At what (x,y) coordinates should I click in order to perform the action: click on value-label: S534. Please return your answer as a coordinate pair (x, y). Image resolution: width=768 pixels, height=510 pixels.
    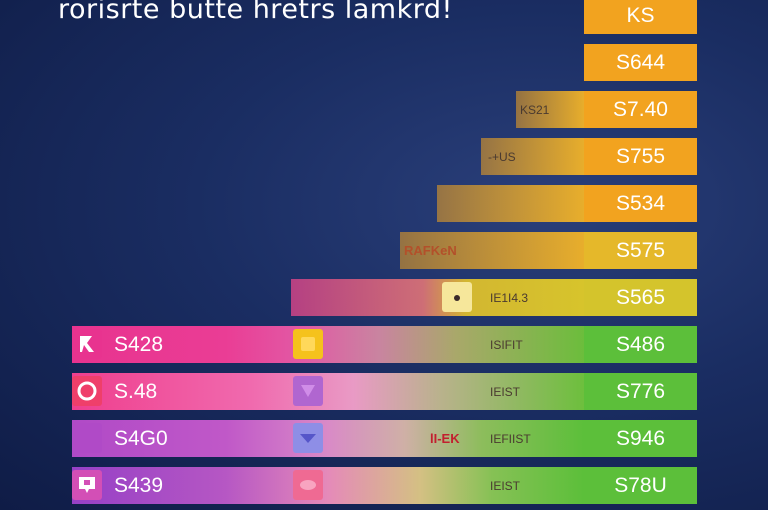
    Looking at the image, I should click on (640, 203).